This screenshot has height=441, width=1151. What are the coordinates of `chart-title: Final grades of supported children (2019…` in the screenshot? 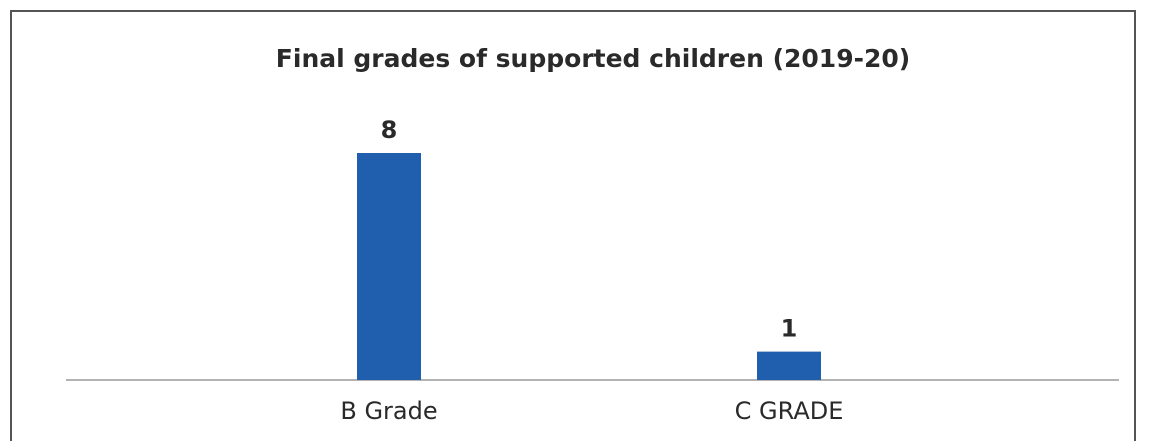 It's located at (593, 58).